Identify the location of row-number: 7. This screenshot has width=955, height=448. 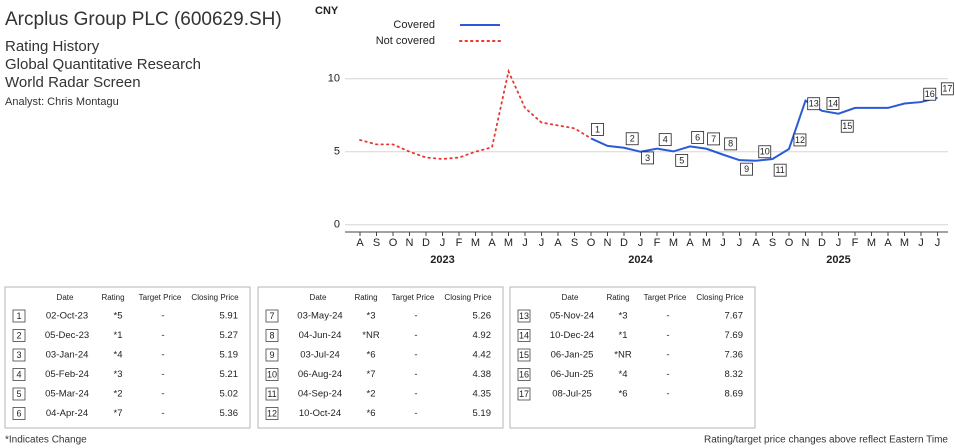
(271, 316).